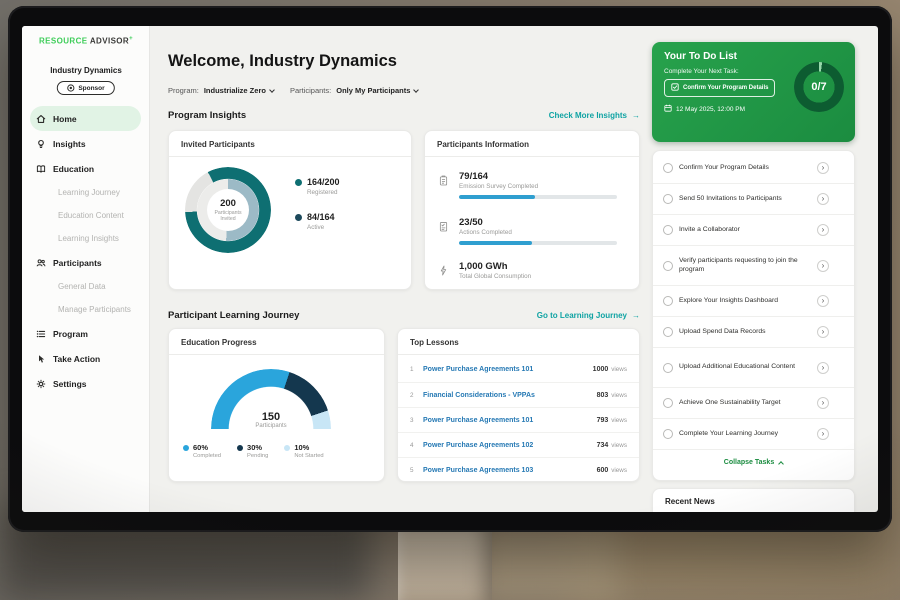  I want to click on metric-value: 79/164, so click(474, 176).